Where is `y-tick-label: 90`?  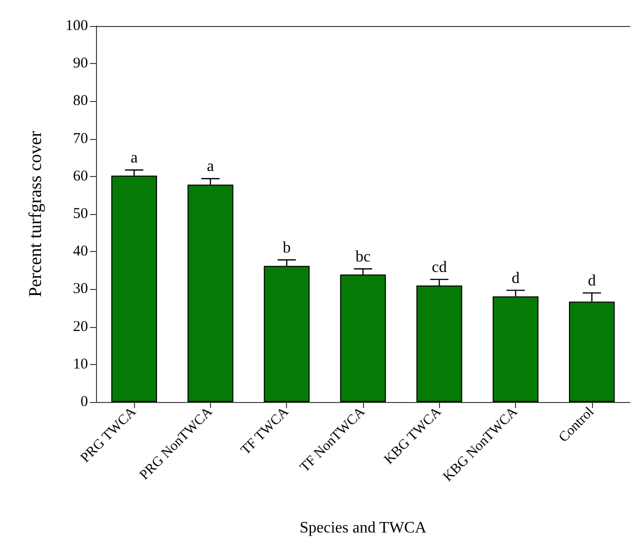 y-tick-label: 90 is located at coordinates (80, 64).